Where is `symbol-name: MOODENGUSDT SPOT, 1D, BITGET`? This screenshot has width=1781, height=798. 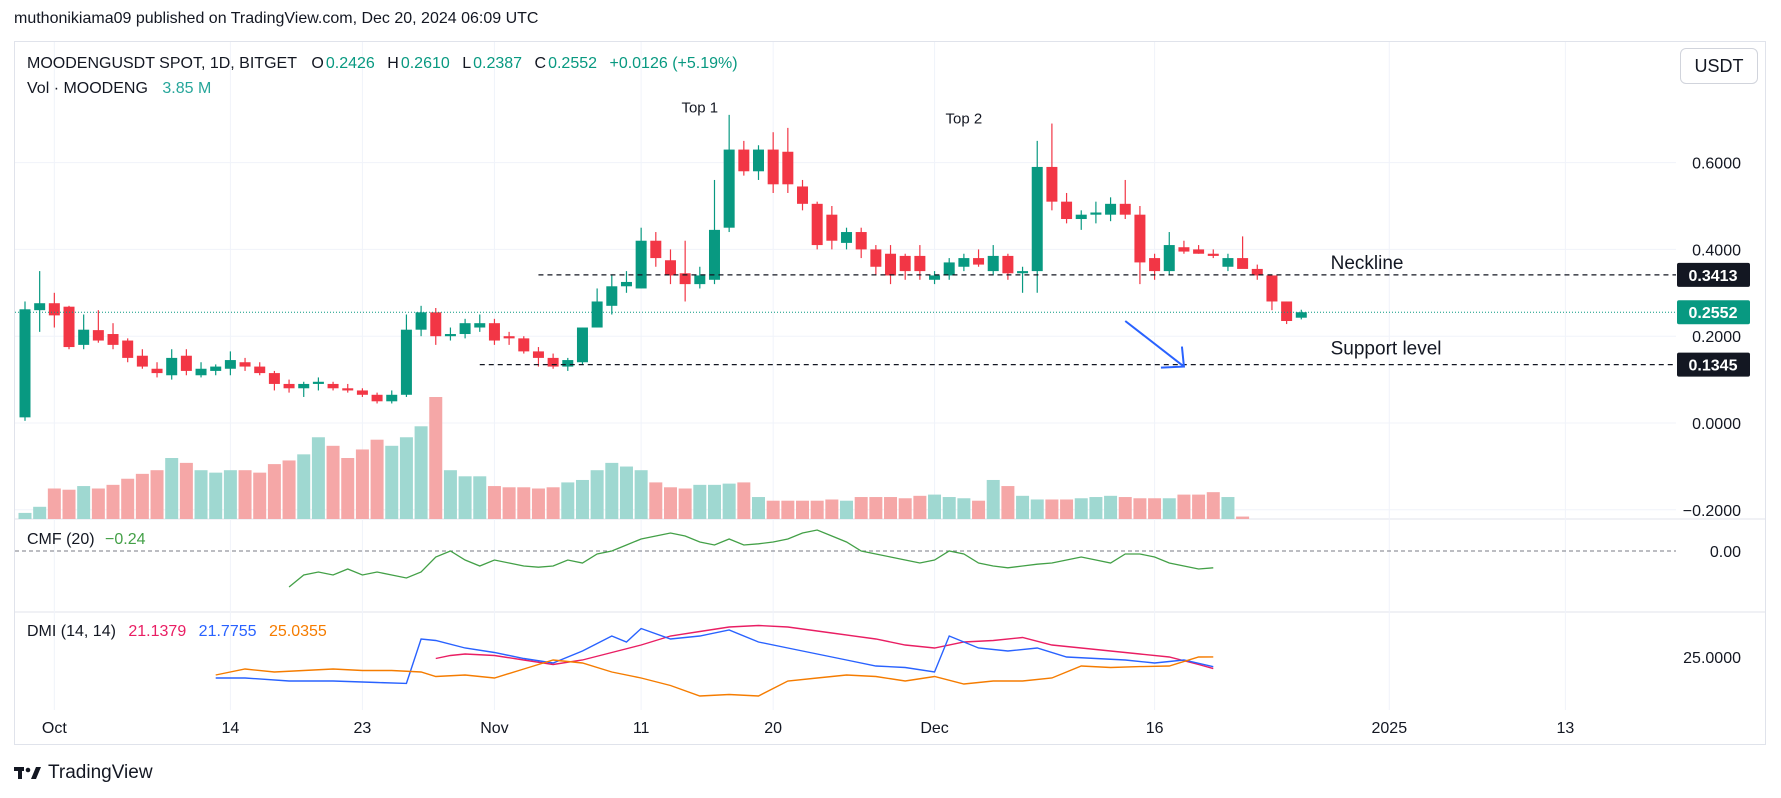
symbol-name: MOODENGUSDT SPOT, 1D, BITGET is located at coordinates (162, 63).